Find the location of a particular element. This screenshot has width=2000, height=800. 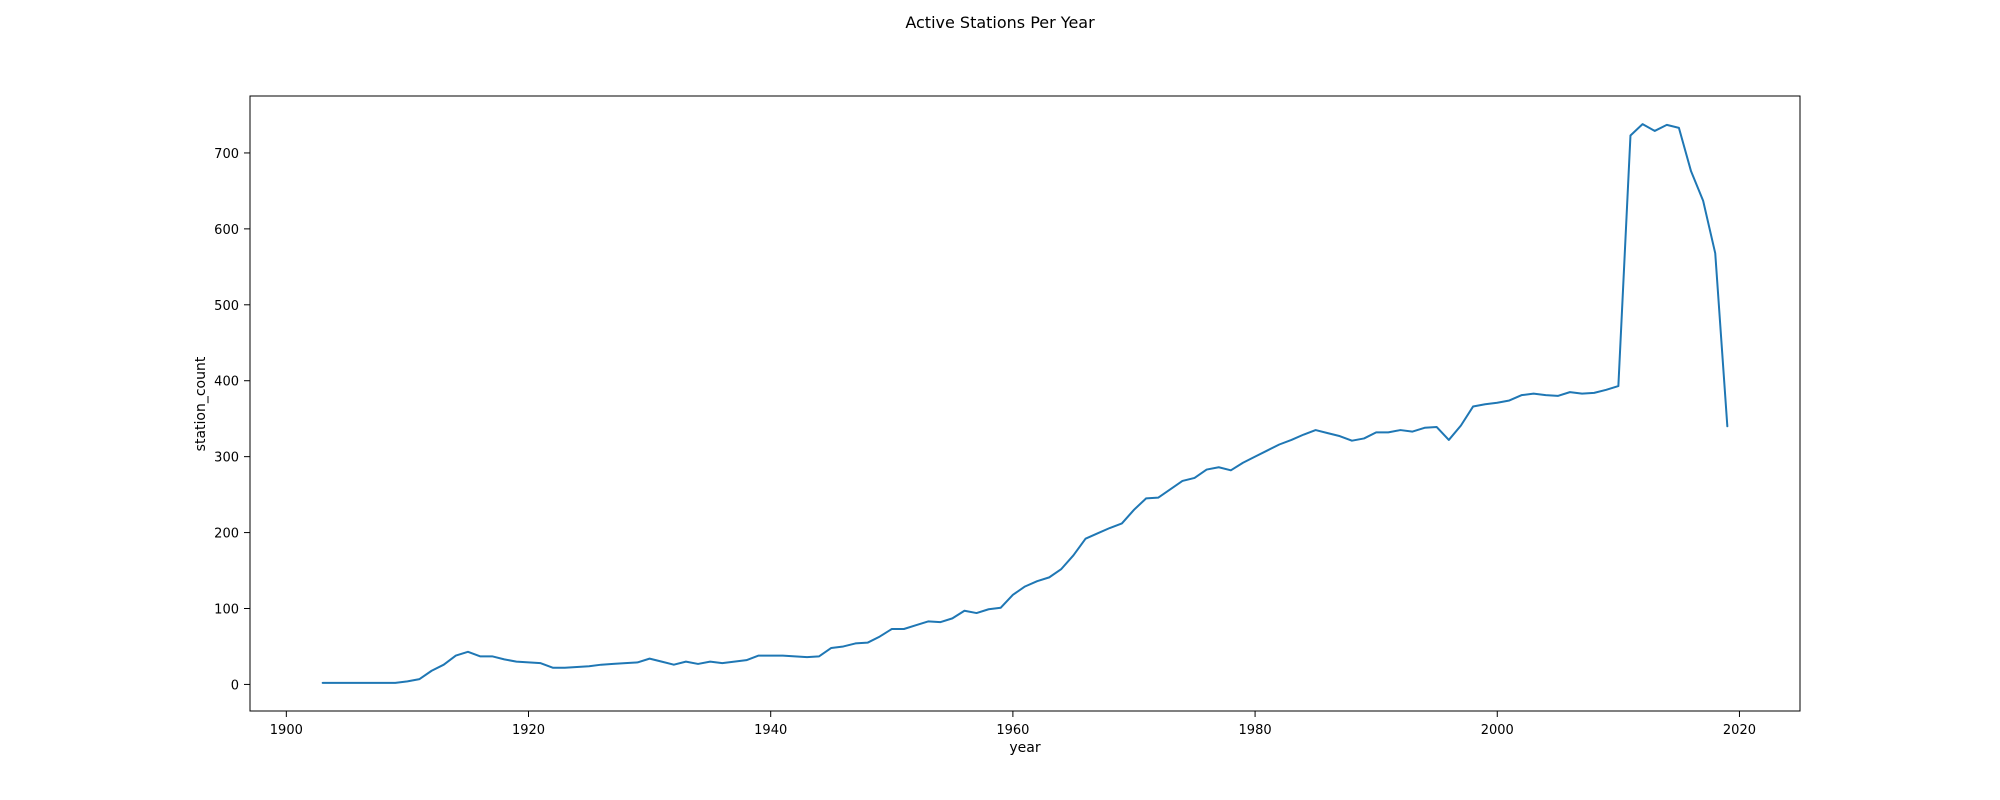

x-tick-label: 1920 is located at coordinates (528, 730).